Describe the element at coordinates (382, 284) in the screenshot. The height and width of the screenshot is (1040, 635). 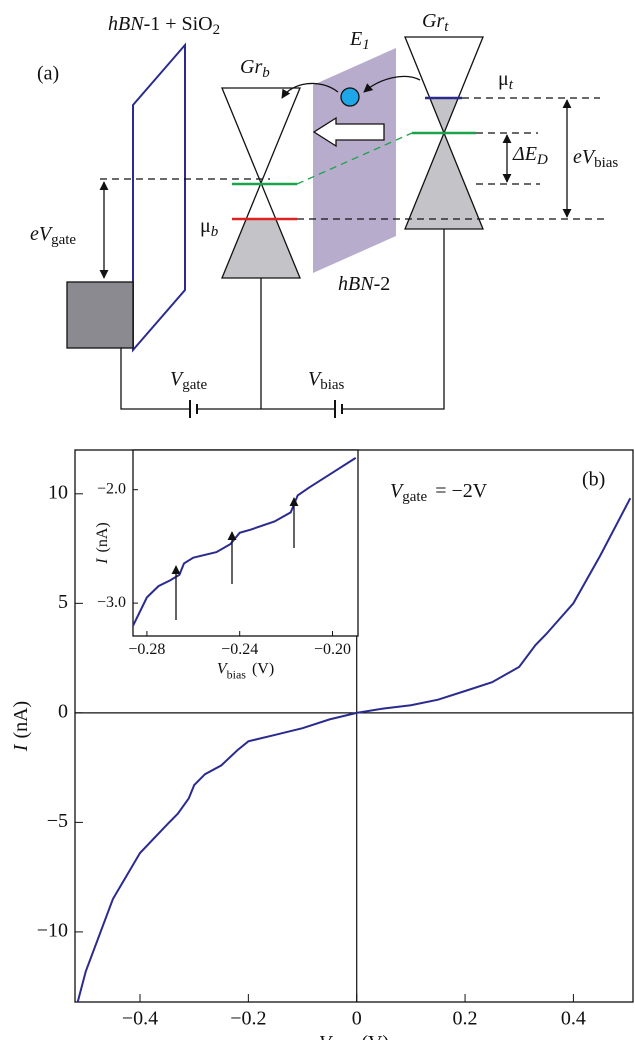
I see `label-part: -2` at that location.